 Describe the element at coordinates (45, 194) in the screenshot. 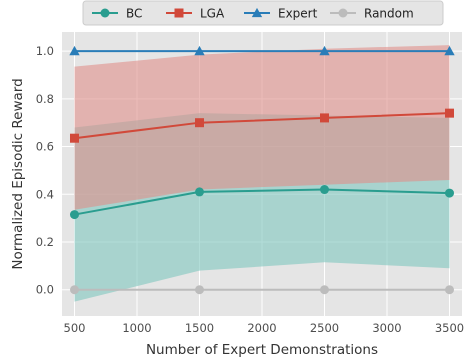

I see `y-tick-label-2: 0.4` at that location.